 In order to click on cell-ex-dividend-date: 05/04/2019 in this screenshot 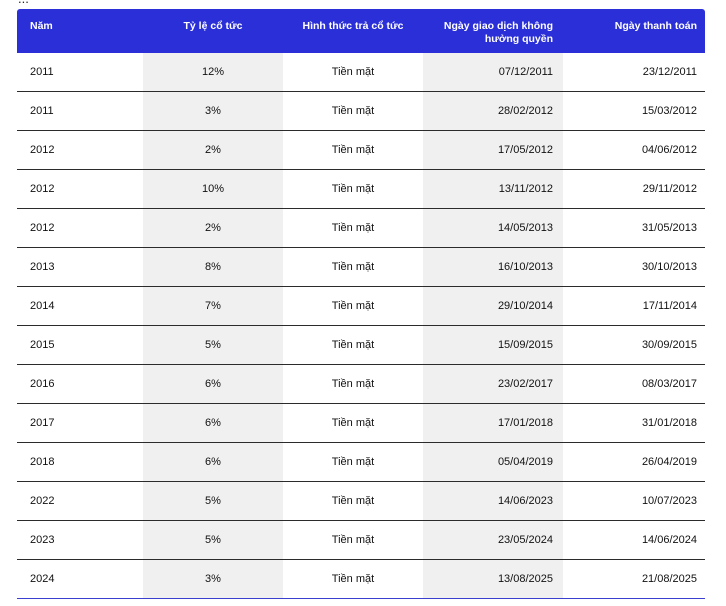, I will do `click(493, 462)`.